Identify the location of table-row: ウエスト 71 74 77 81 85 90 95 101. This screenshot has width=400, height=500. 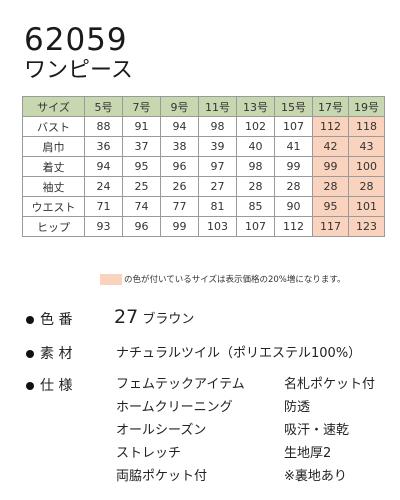
(203, 206).